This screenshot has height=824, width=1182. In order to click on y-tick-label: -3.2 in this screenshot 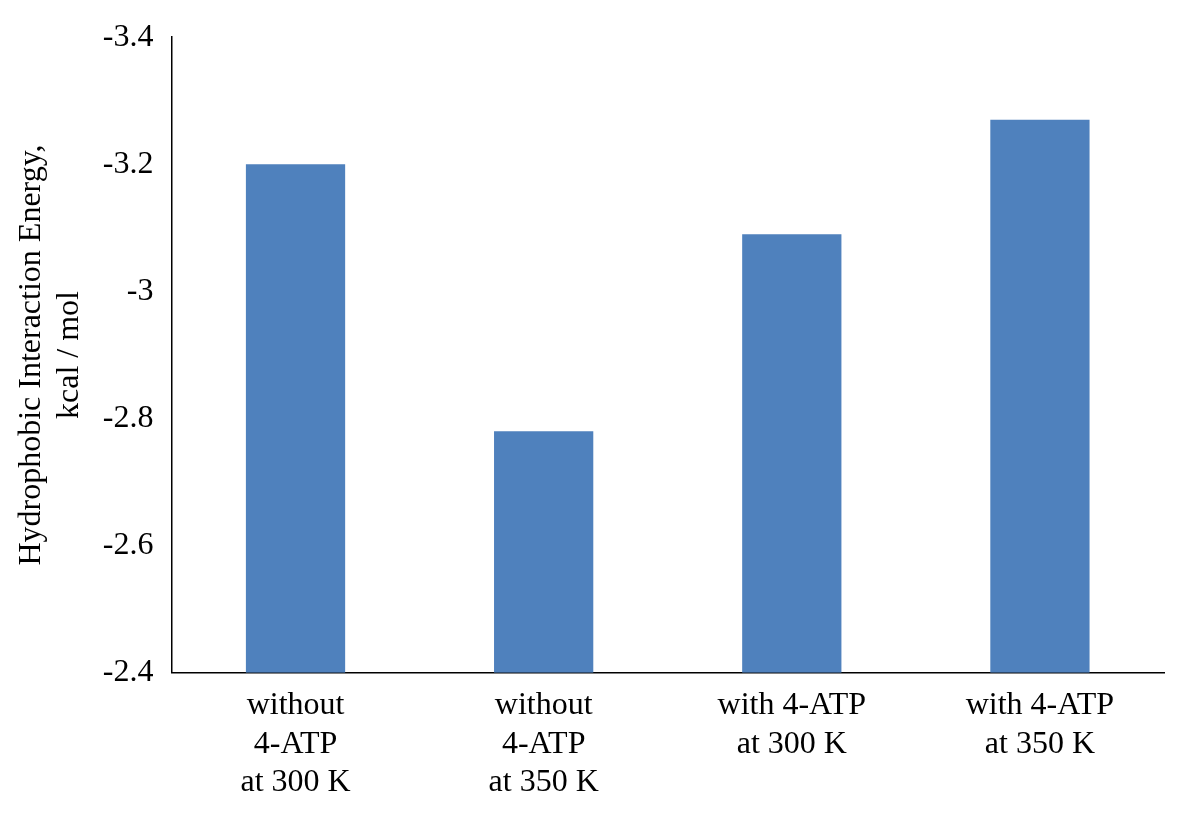, I will do `click(128, 161)`.